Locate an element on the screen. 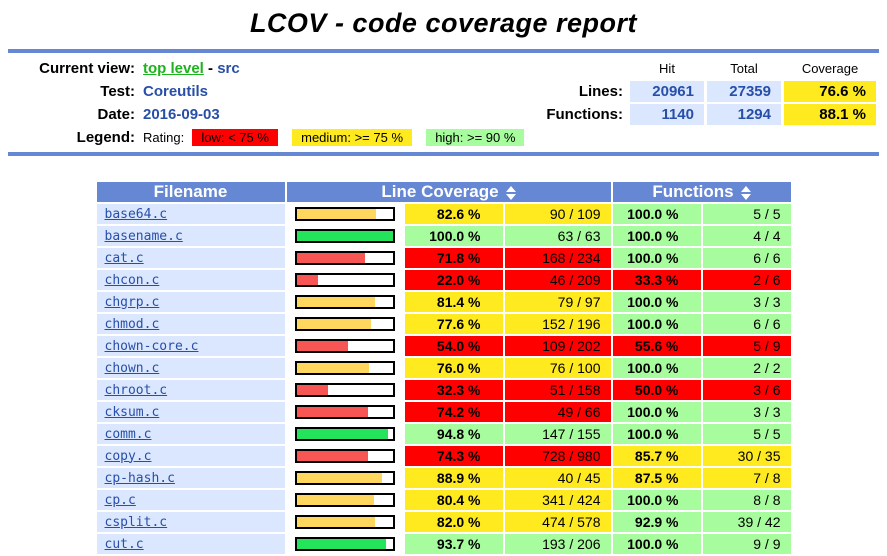  functions-total-value: 1294 is located at coordinates (744, 114).